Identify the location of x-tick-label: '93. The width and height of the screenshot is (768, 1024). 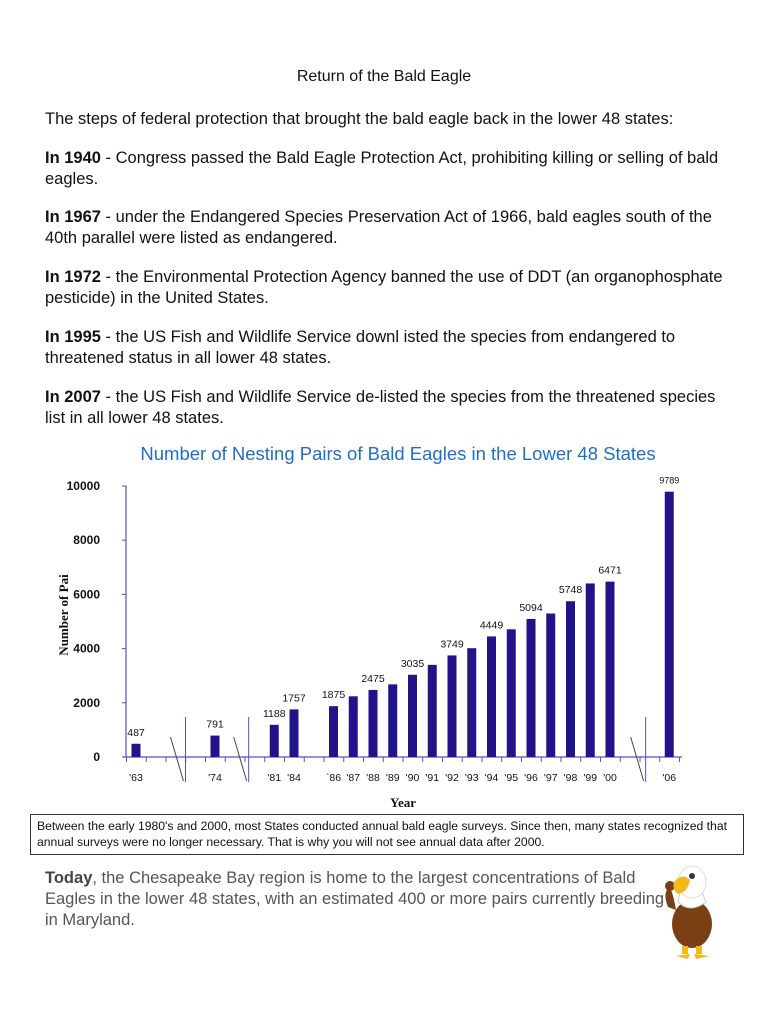
(472, 778).